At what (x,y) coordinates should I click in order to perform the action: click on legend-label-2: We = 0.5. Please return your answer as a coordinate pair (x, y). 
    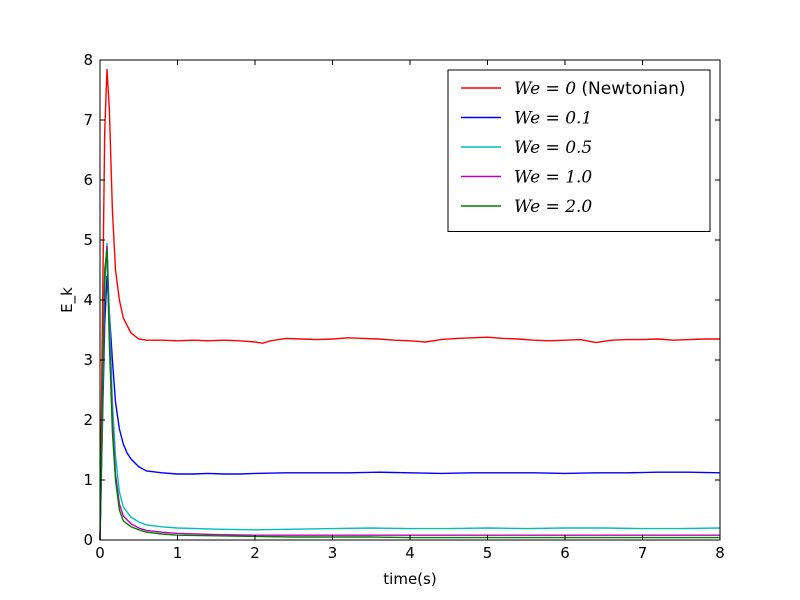
    Looking at the image, I should click on (553, 148).